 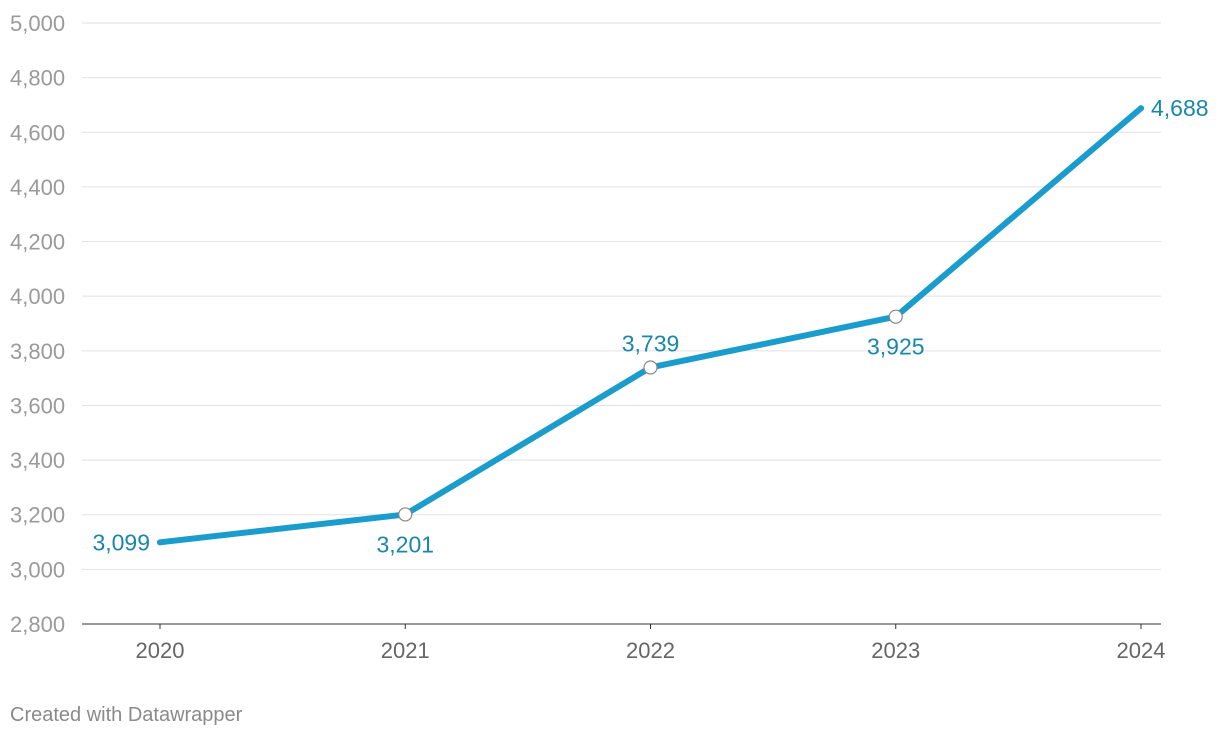 What do you see at coordinates (37, 624) in the screenshot?
I see `y-tick-label: 2,800` at bounding box center [37, 624].